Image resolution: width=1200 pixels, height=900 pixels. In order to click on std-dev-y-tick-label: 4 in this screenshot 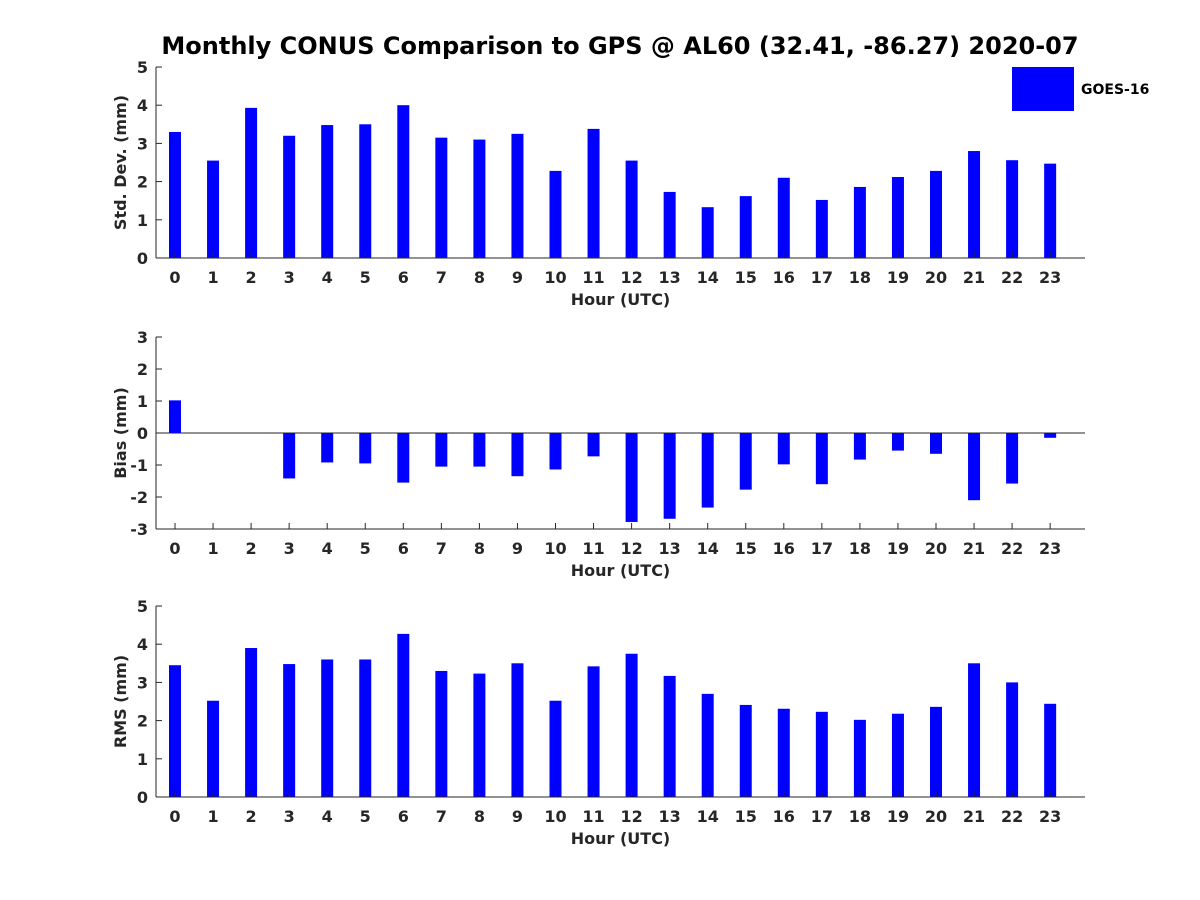, I will do `click(142, 105)`.